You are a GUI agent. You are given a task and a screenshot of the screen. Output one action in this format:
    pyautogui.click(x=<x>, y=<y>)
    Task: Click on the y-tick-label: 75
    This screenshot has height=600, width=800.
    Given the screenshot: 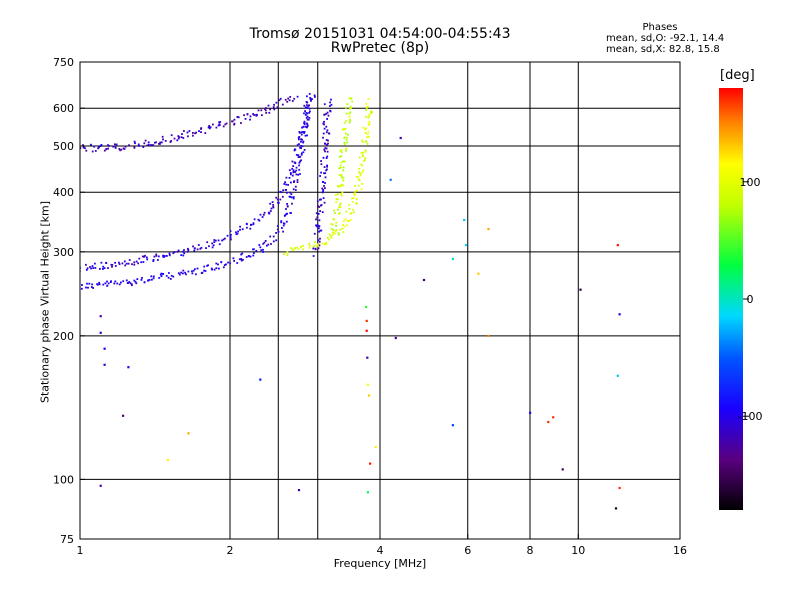 What is the action you would take?
    pyautogui.click(x=67, y=539)
    